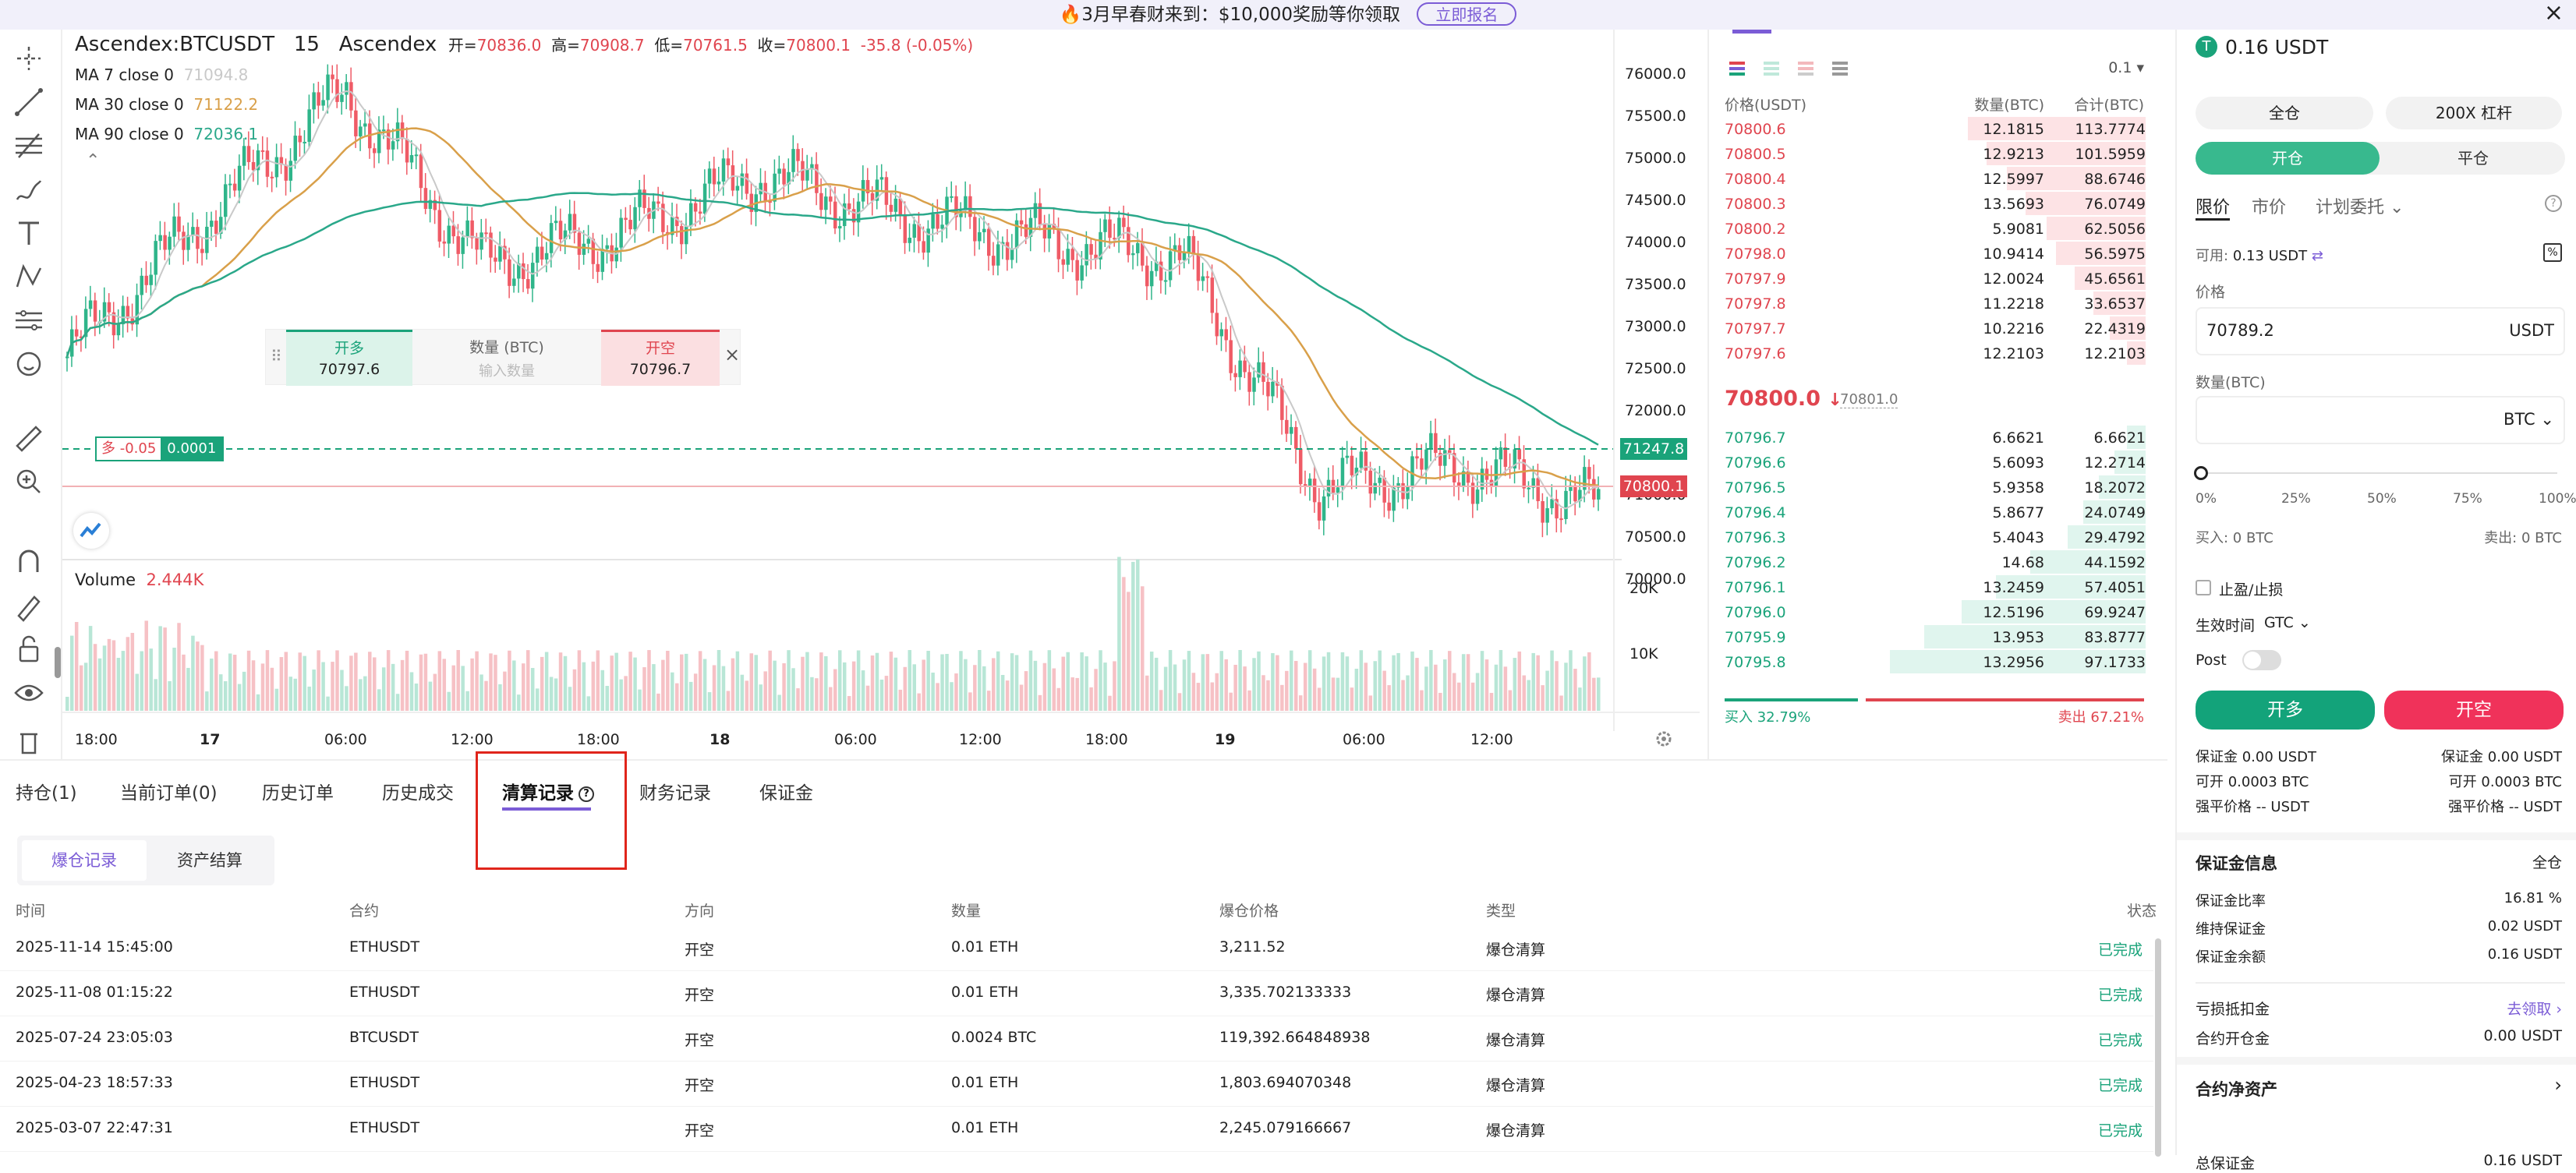 The image size is (2576, 1173). I want to click on tab-4: 清算记录?, so click(548, 791).